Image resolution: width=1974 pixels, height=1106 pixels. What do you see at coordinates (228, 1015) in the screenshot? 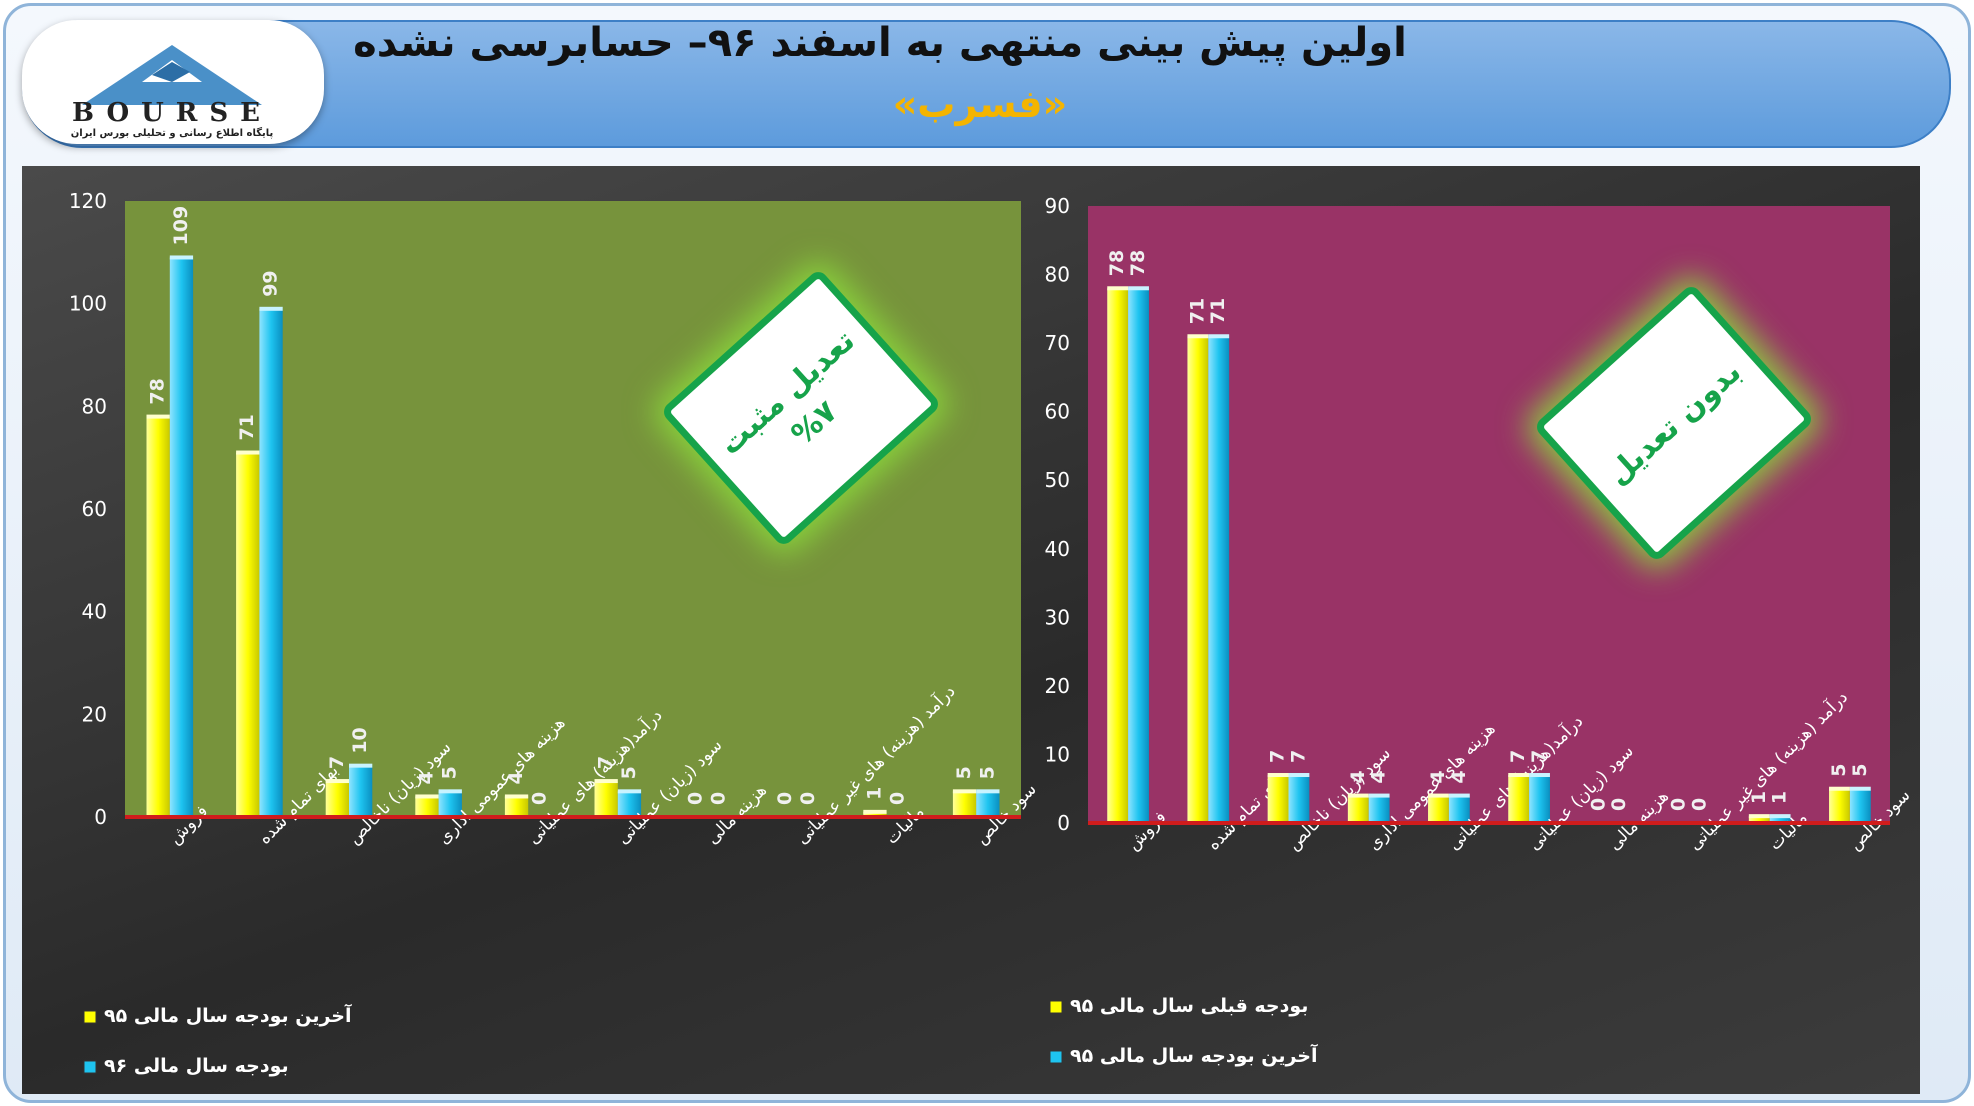
I see `legend-label: آخرین بودجه سال مالی ۹۵` at bounding box center [228, 1015].